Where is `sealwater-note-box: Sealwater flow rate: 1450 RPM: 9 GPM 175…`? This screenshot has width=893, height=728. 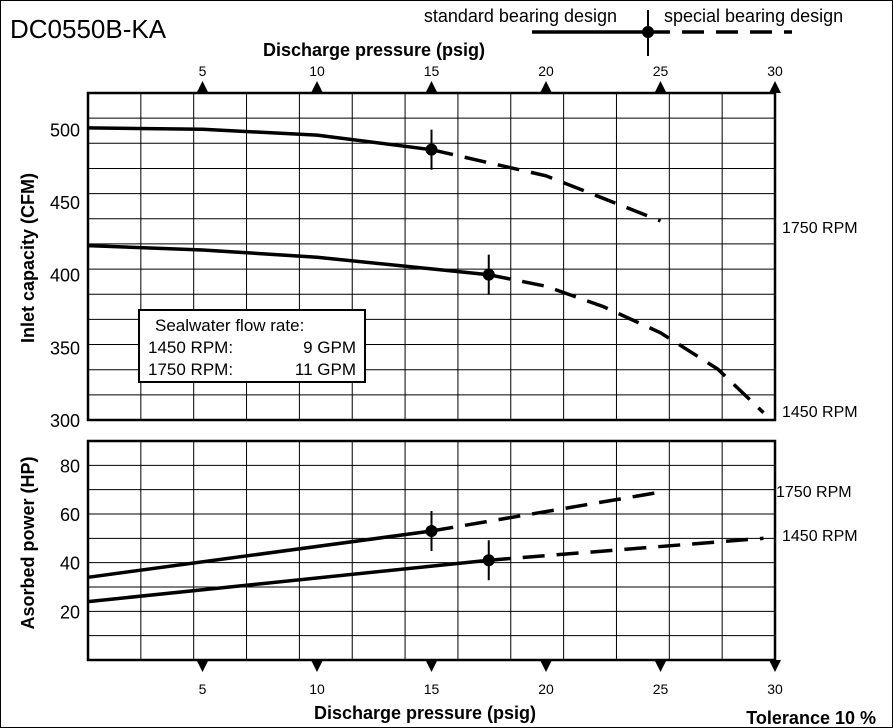
sealwater-note-box: Sealwater flow rate: 1450 RPM: 9 GPM 175… is located at coordinates (252, 346).